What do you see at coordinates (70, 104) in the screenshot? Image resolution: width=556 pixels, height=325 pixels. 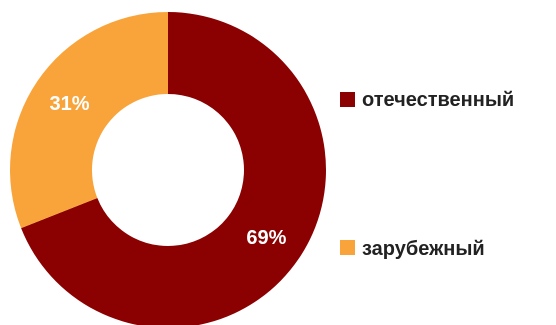 I see `donut-slice-label-1: 31%` at bounding box center [70, 104].